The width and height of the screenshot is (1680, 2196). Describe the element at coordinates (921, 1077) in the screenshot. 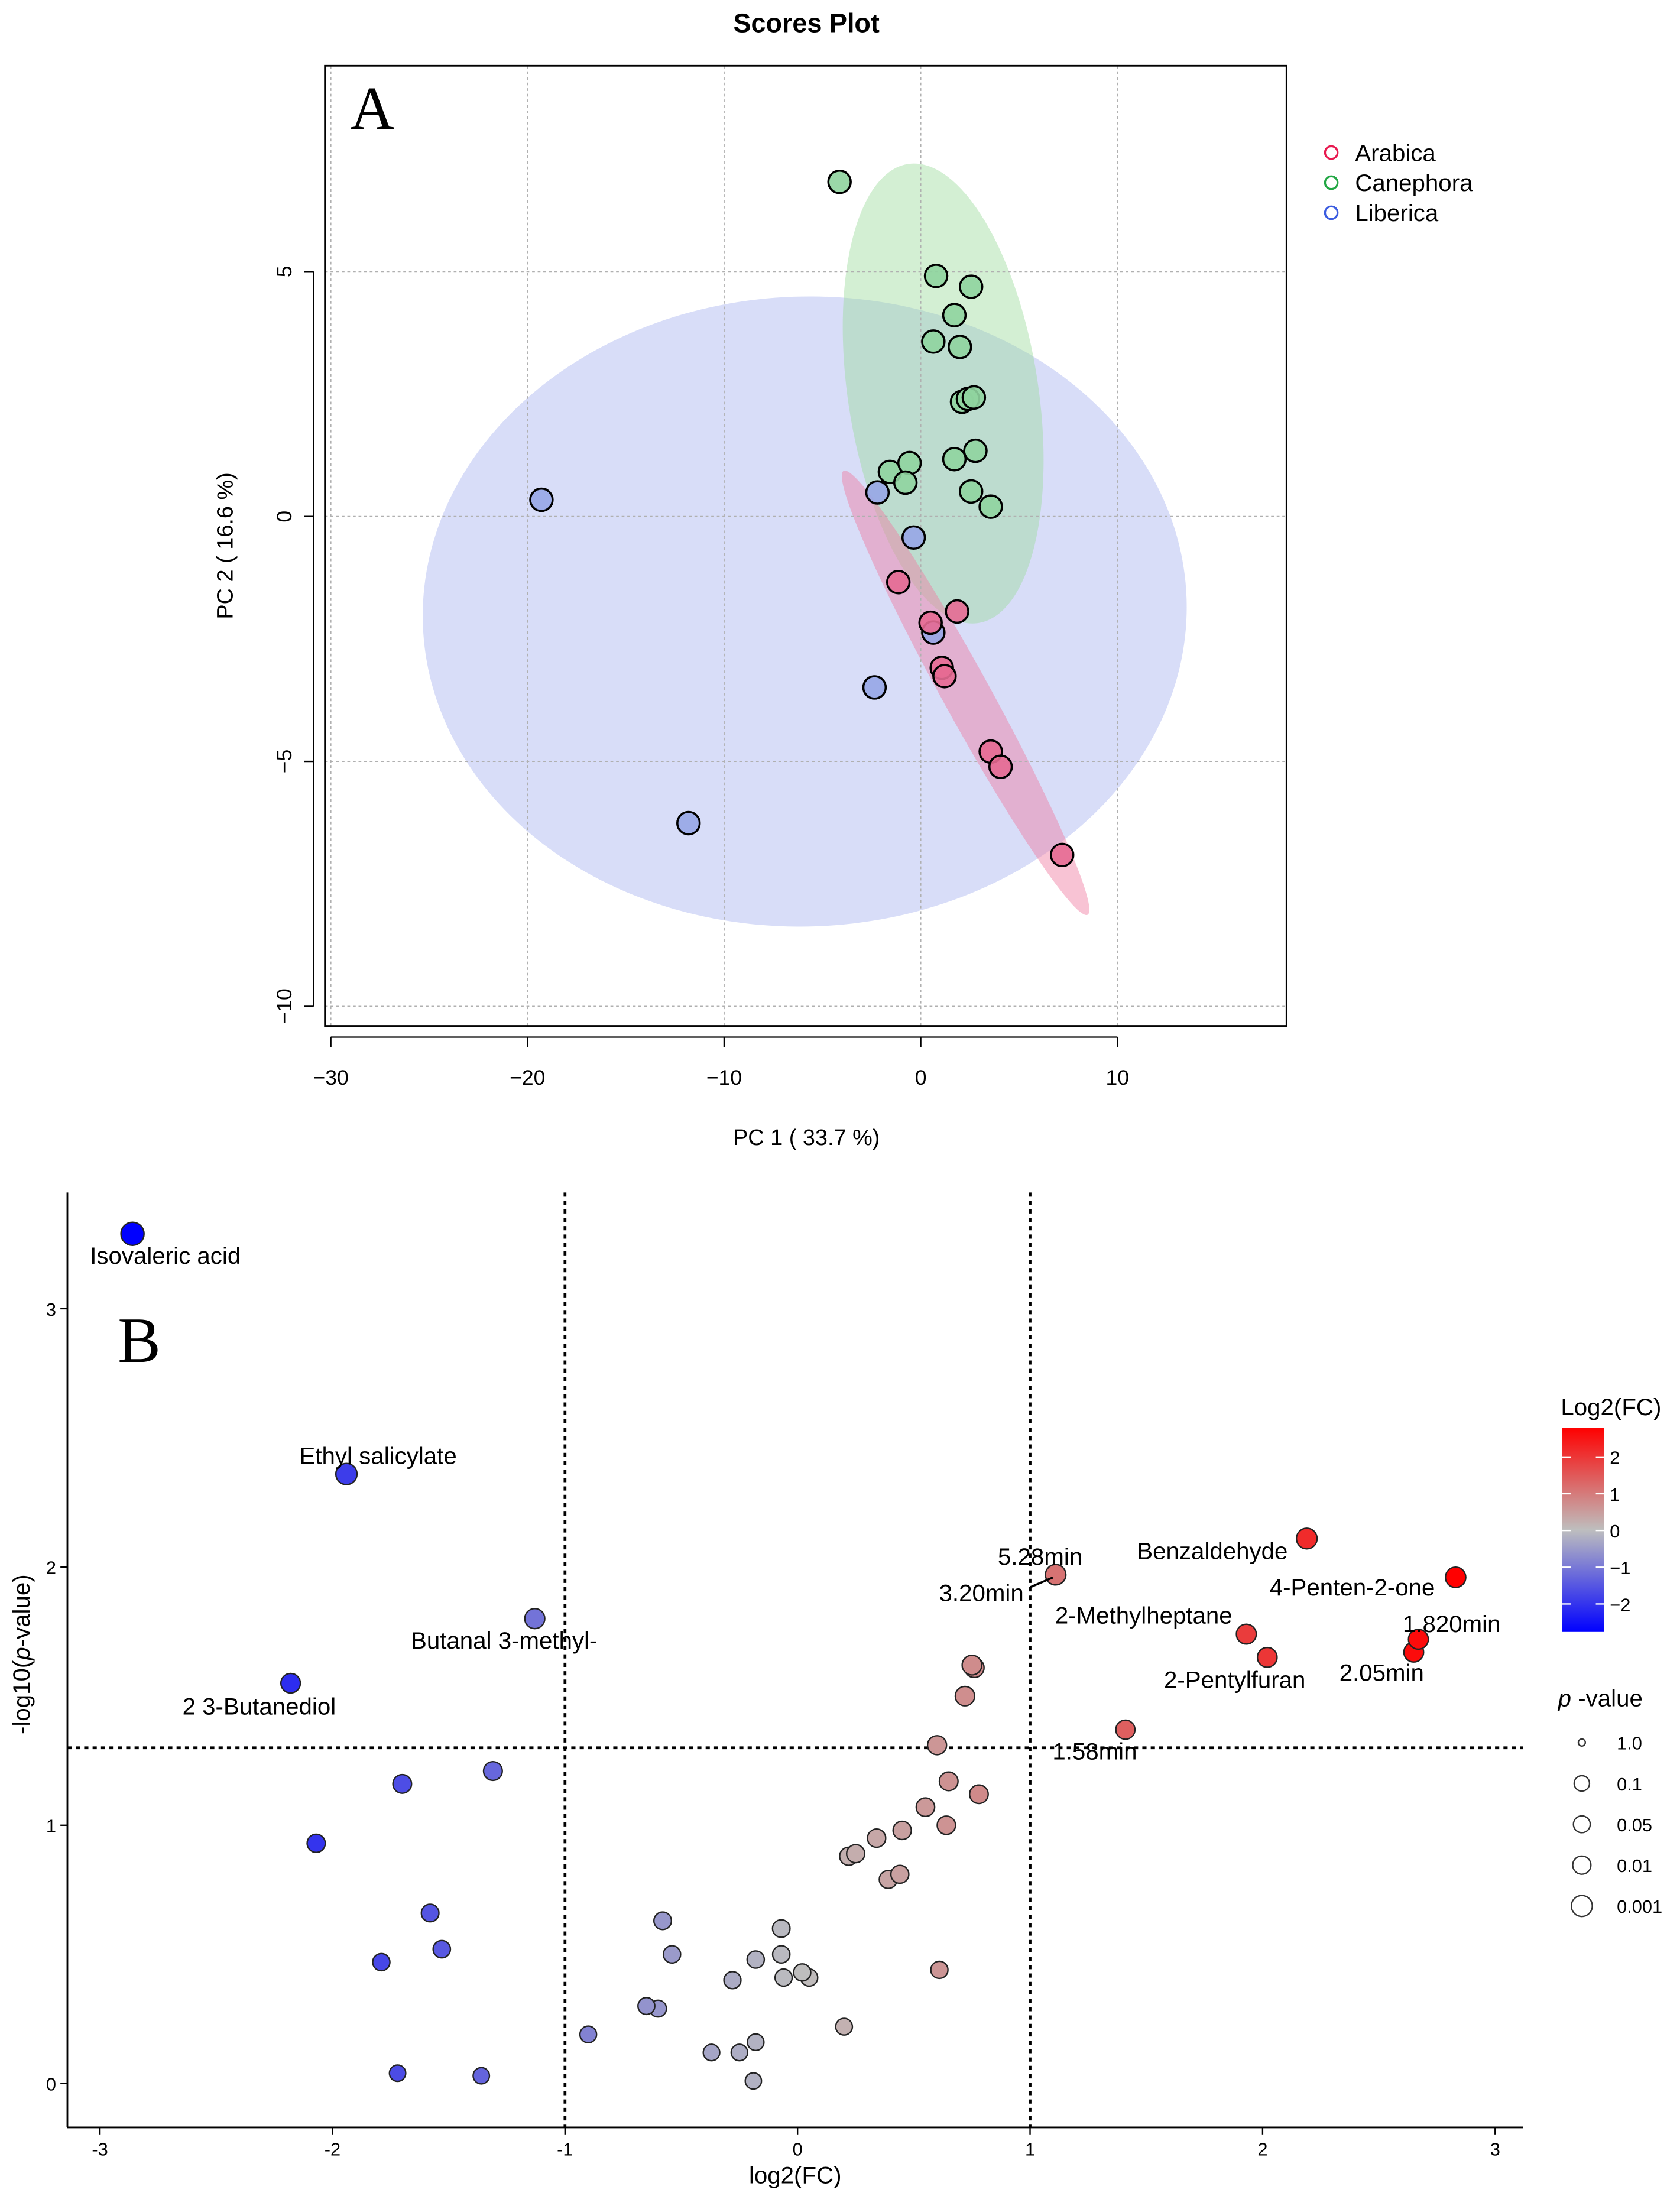

I see `x-tick-label: 0` at that location.